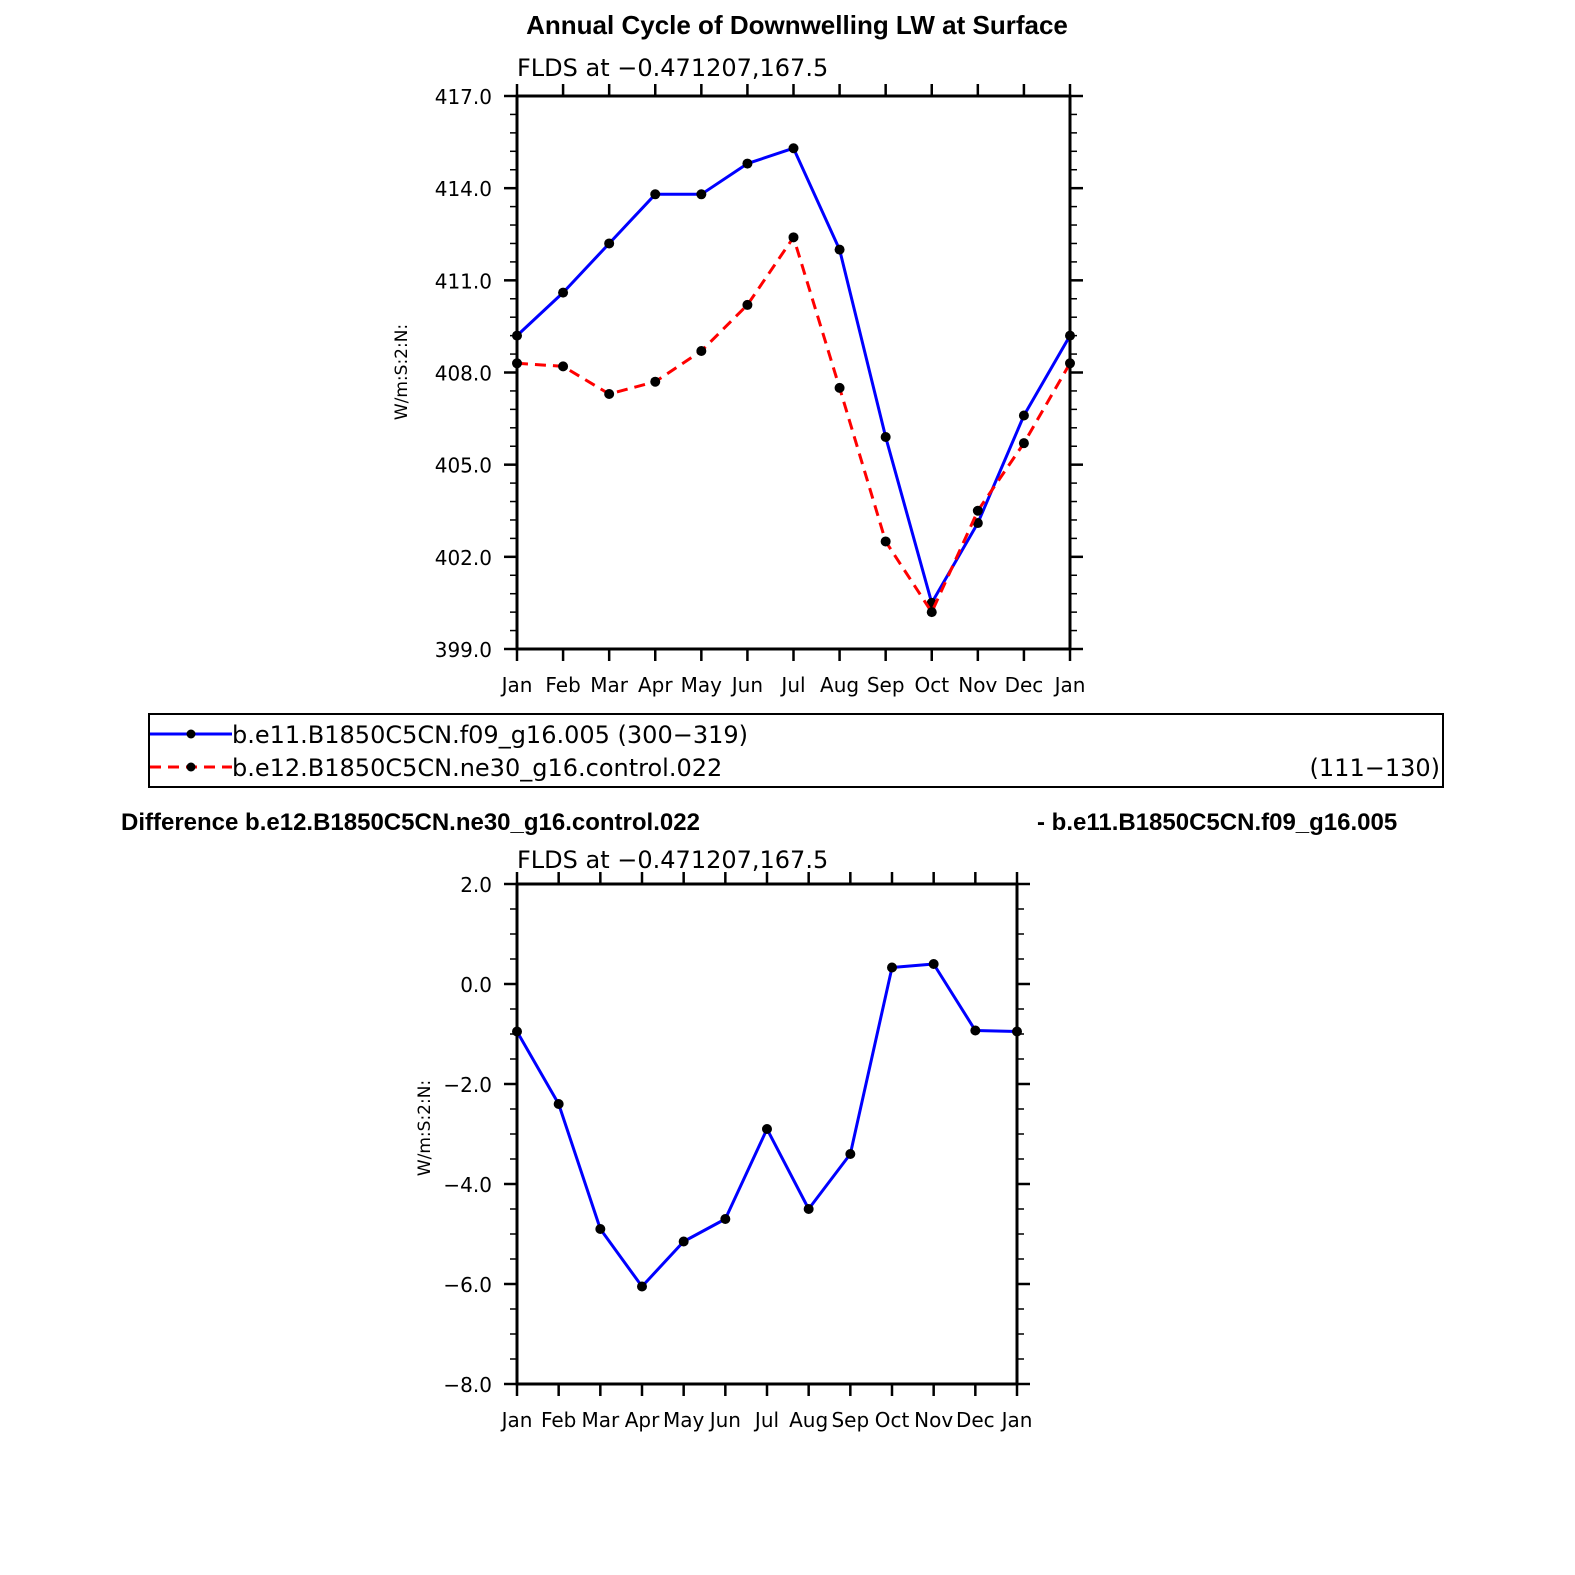  What do you see at coordinates (467, 1285) in the screenshot?
I see `y-tick-label: −6.0` at bounding box center [467, 1285].